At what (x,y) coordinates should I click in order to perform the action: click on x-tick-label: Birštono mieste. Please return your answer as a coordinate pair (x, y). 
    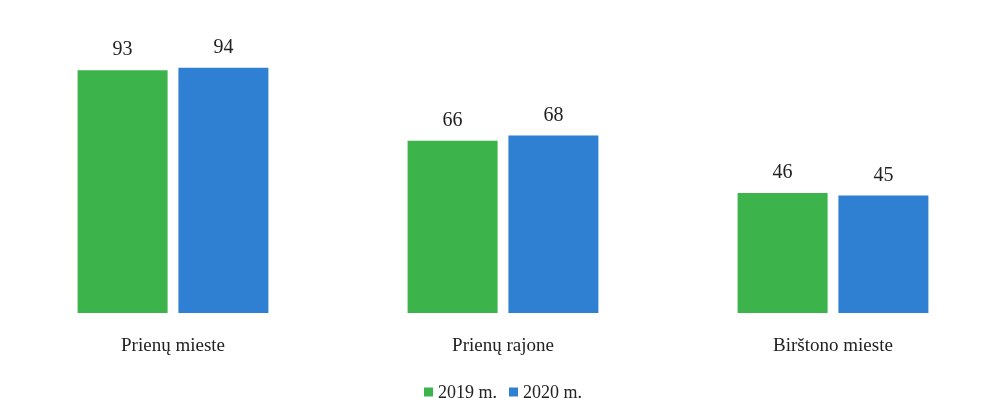
    Looking at the image, I should click on (833, 344).